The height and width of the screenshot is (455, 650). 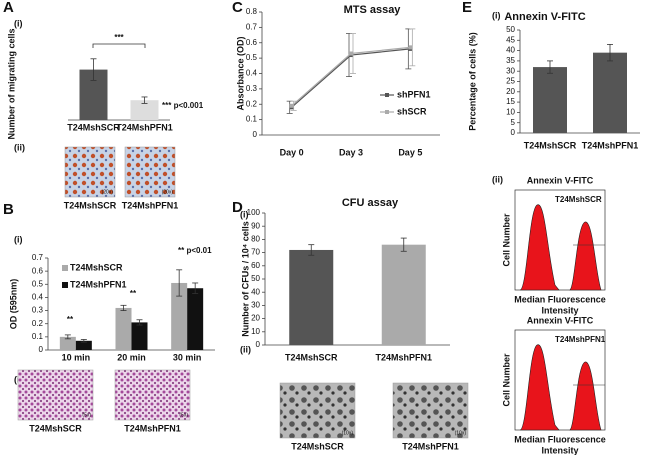 What do you see at coordinates (8, 8) in the screenshot?
I see `panel-letter: A` at bounding box center [8, 8].